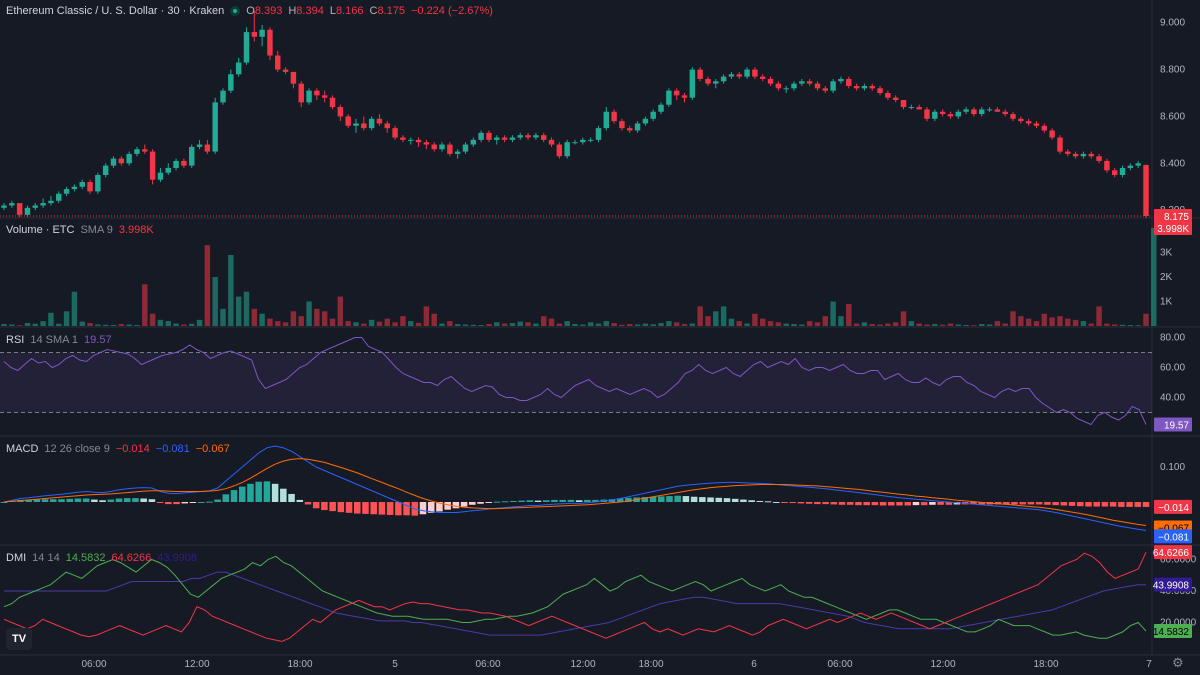 The height and width of the screenshot is (675, 1200). Describe the element at coordinates (177, 558) in the screenshot. I see `dmi-adx-value: 43.9908` at that location.